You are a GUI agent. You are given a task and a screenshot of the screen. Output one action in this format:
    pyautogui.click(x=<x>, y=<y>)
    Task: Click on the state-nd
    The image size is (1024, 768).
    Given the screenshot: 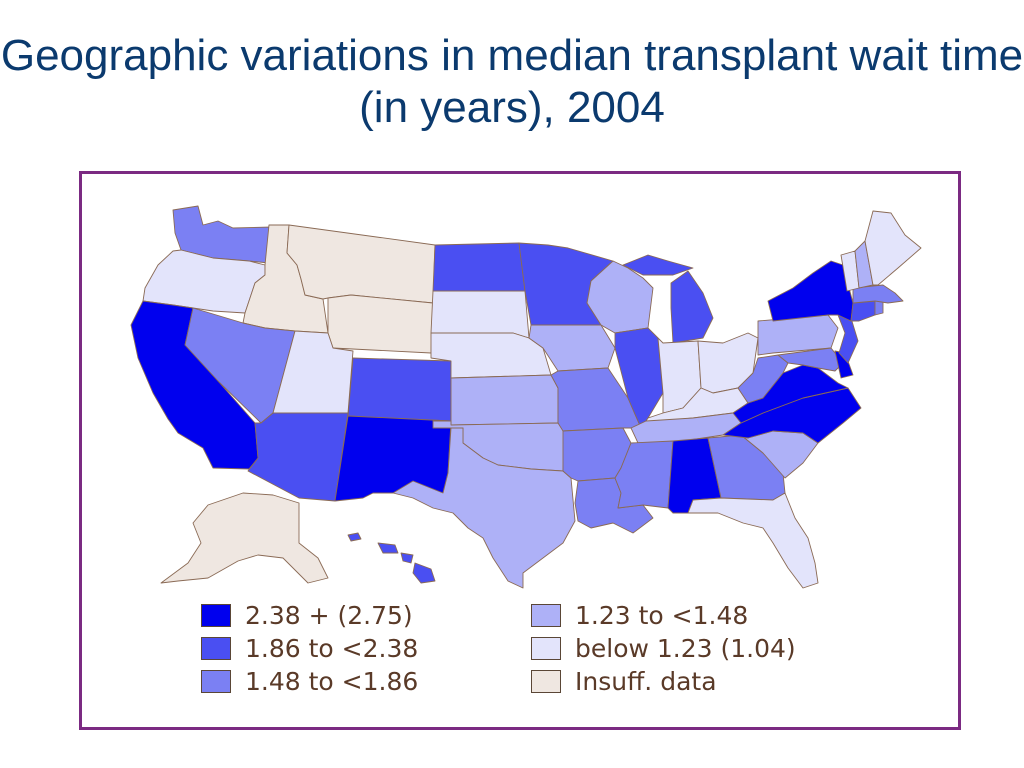 What is the action you would take?
    pyautogui.click(x=479, y=267)
    